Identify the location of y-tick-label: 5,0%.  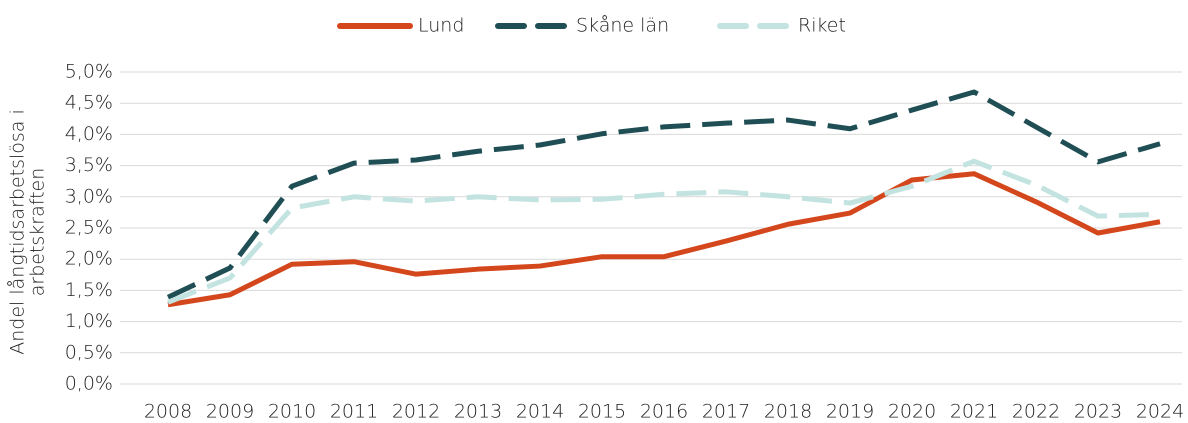
(89, 72).